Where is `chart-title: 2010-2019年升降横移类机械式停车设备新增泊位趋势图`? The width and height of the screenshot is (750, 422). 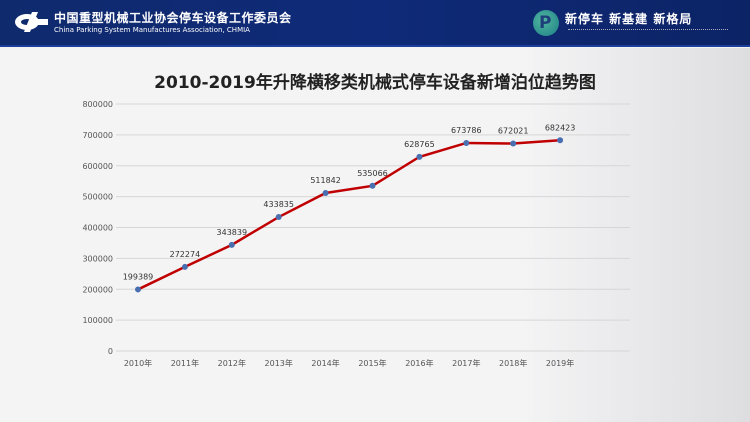
chart-title: 2010-2019年升降横移类机械式停车设备新增泊位趋势图 is located at coordinates (375, 83).